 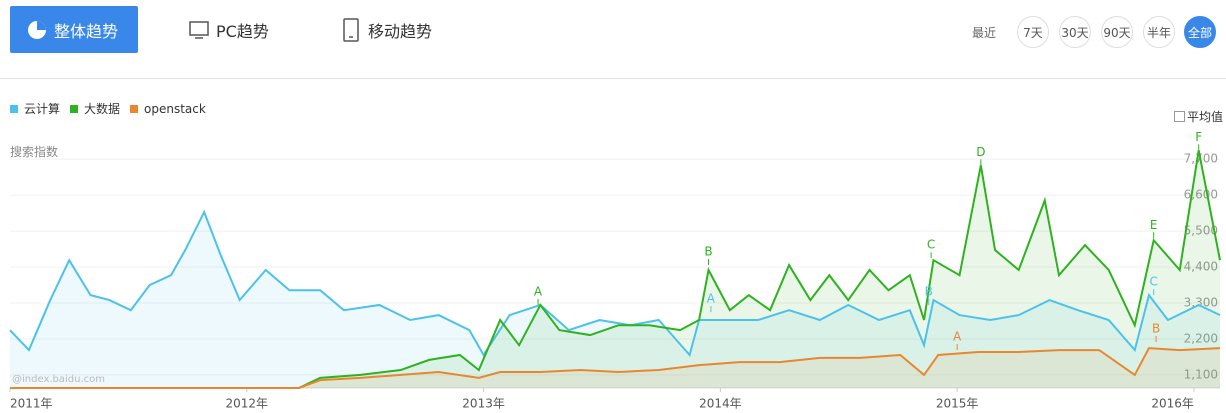 What do you see at coordinates (1075, 32) in the screenshot?
I see `range-button: 30天` at bounding box center [1075, 32].